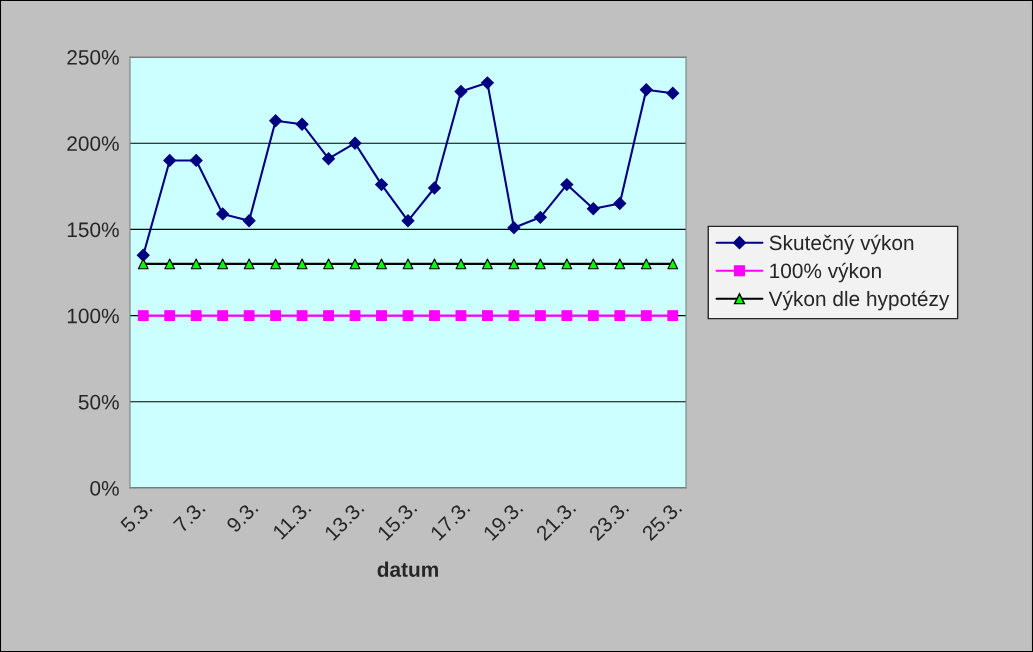  Describe the element at coordinates (98, 402) in the screenshot. I see `y-tick-label: 50%` at that location.